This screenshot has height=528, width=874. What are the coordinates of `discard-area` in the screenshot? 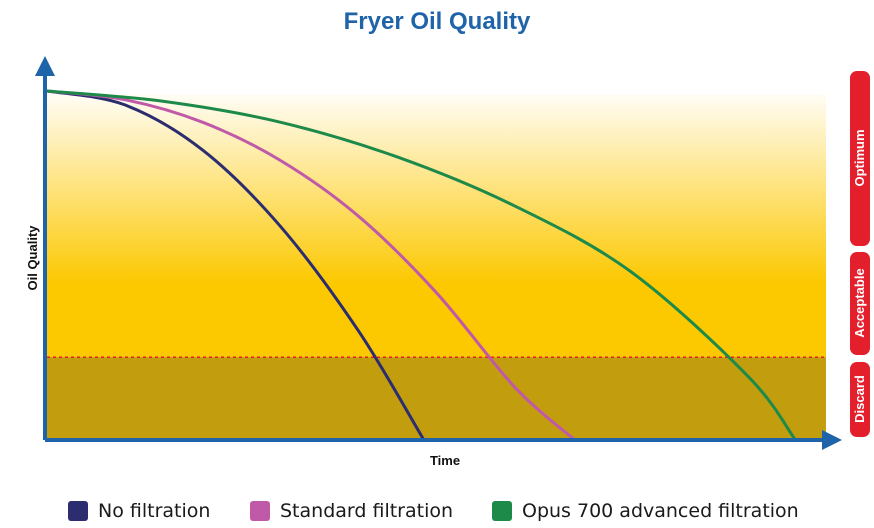 It's located at (436, 398).